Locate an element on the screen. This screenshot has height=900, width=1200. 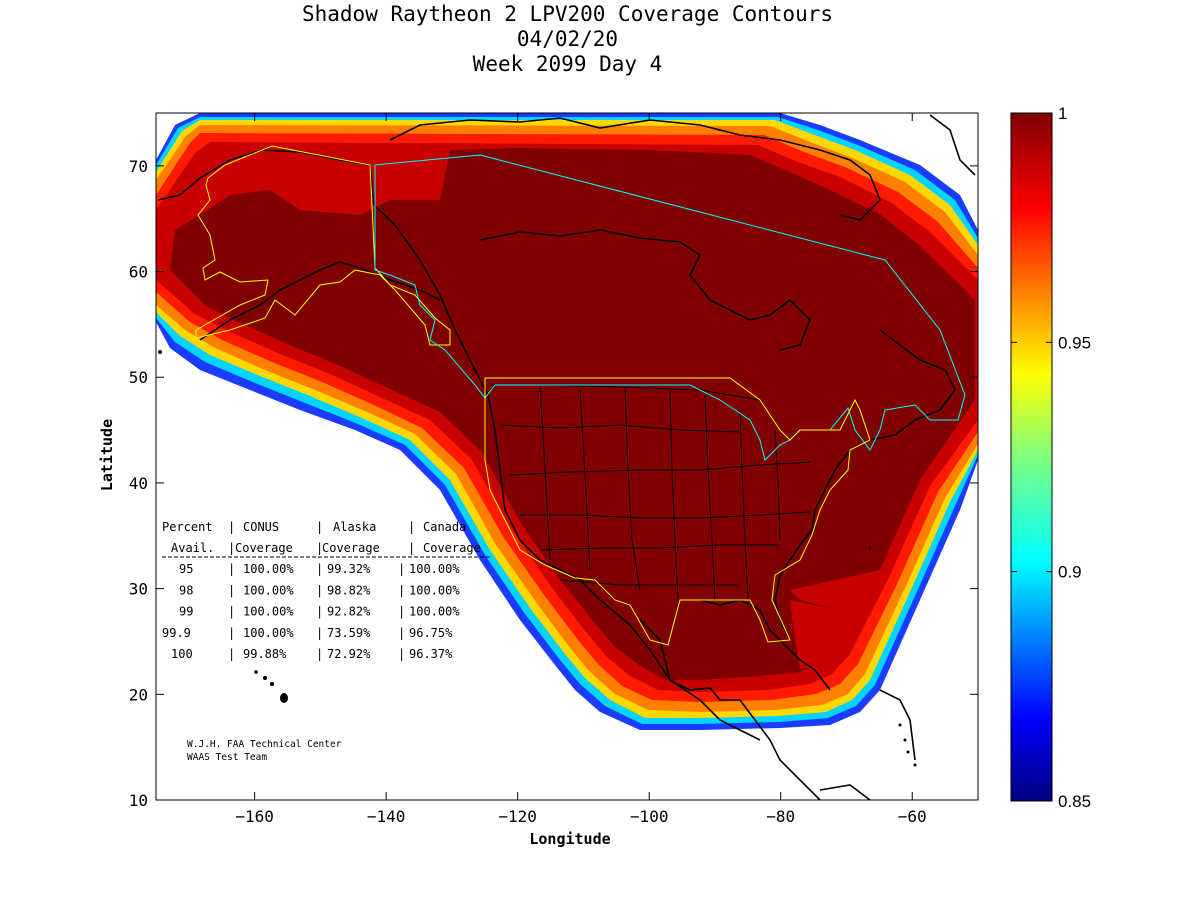
table-cell: 72.92% is located at coordinates (349, 654).